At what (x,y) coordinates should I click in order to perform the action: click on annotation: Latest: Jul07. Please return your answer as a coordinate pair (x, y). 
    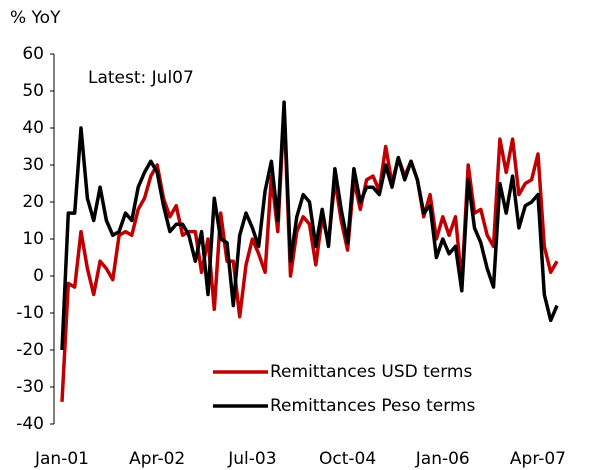
    Looking at the image, I should click on (141, 78).